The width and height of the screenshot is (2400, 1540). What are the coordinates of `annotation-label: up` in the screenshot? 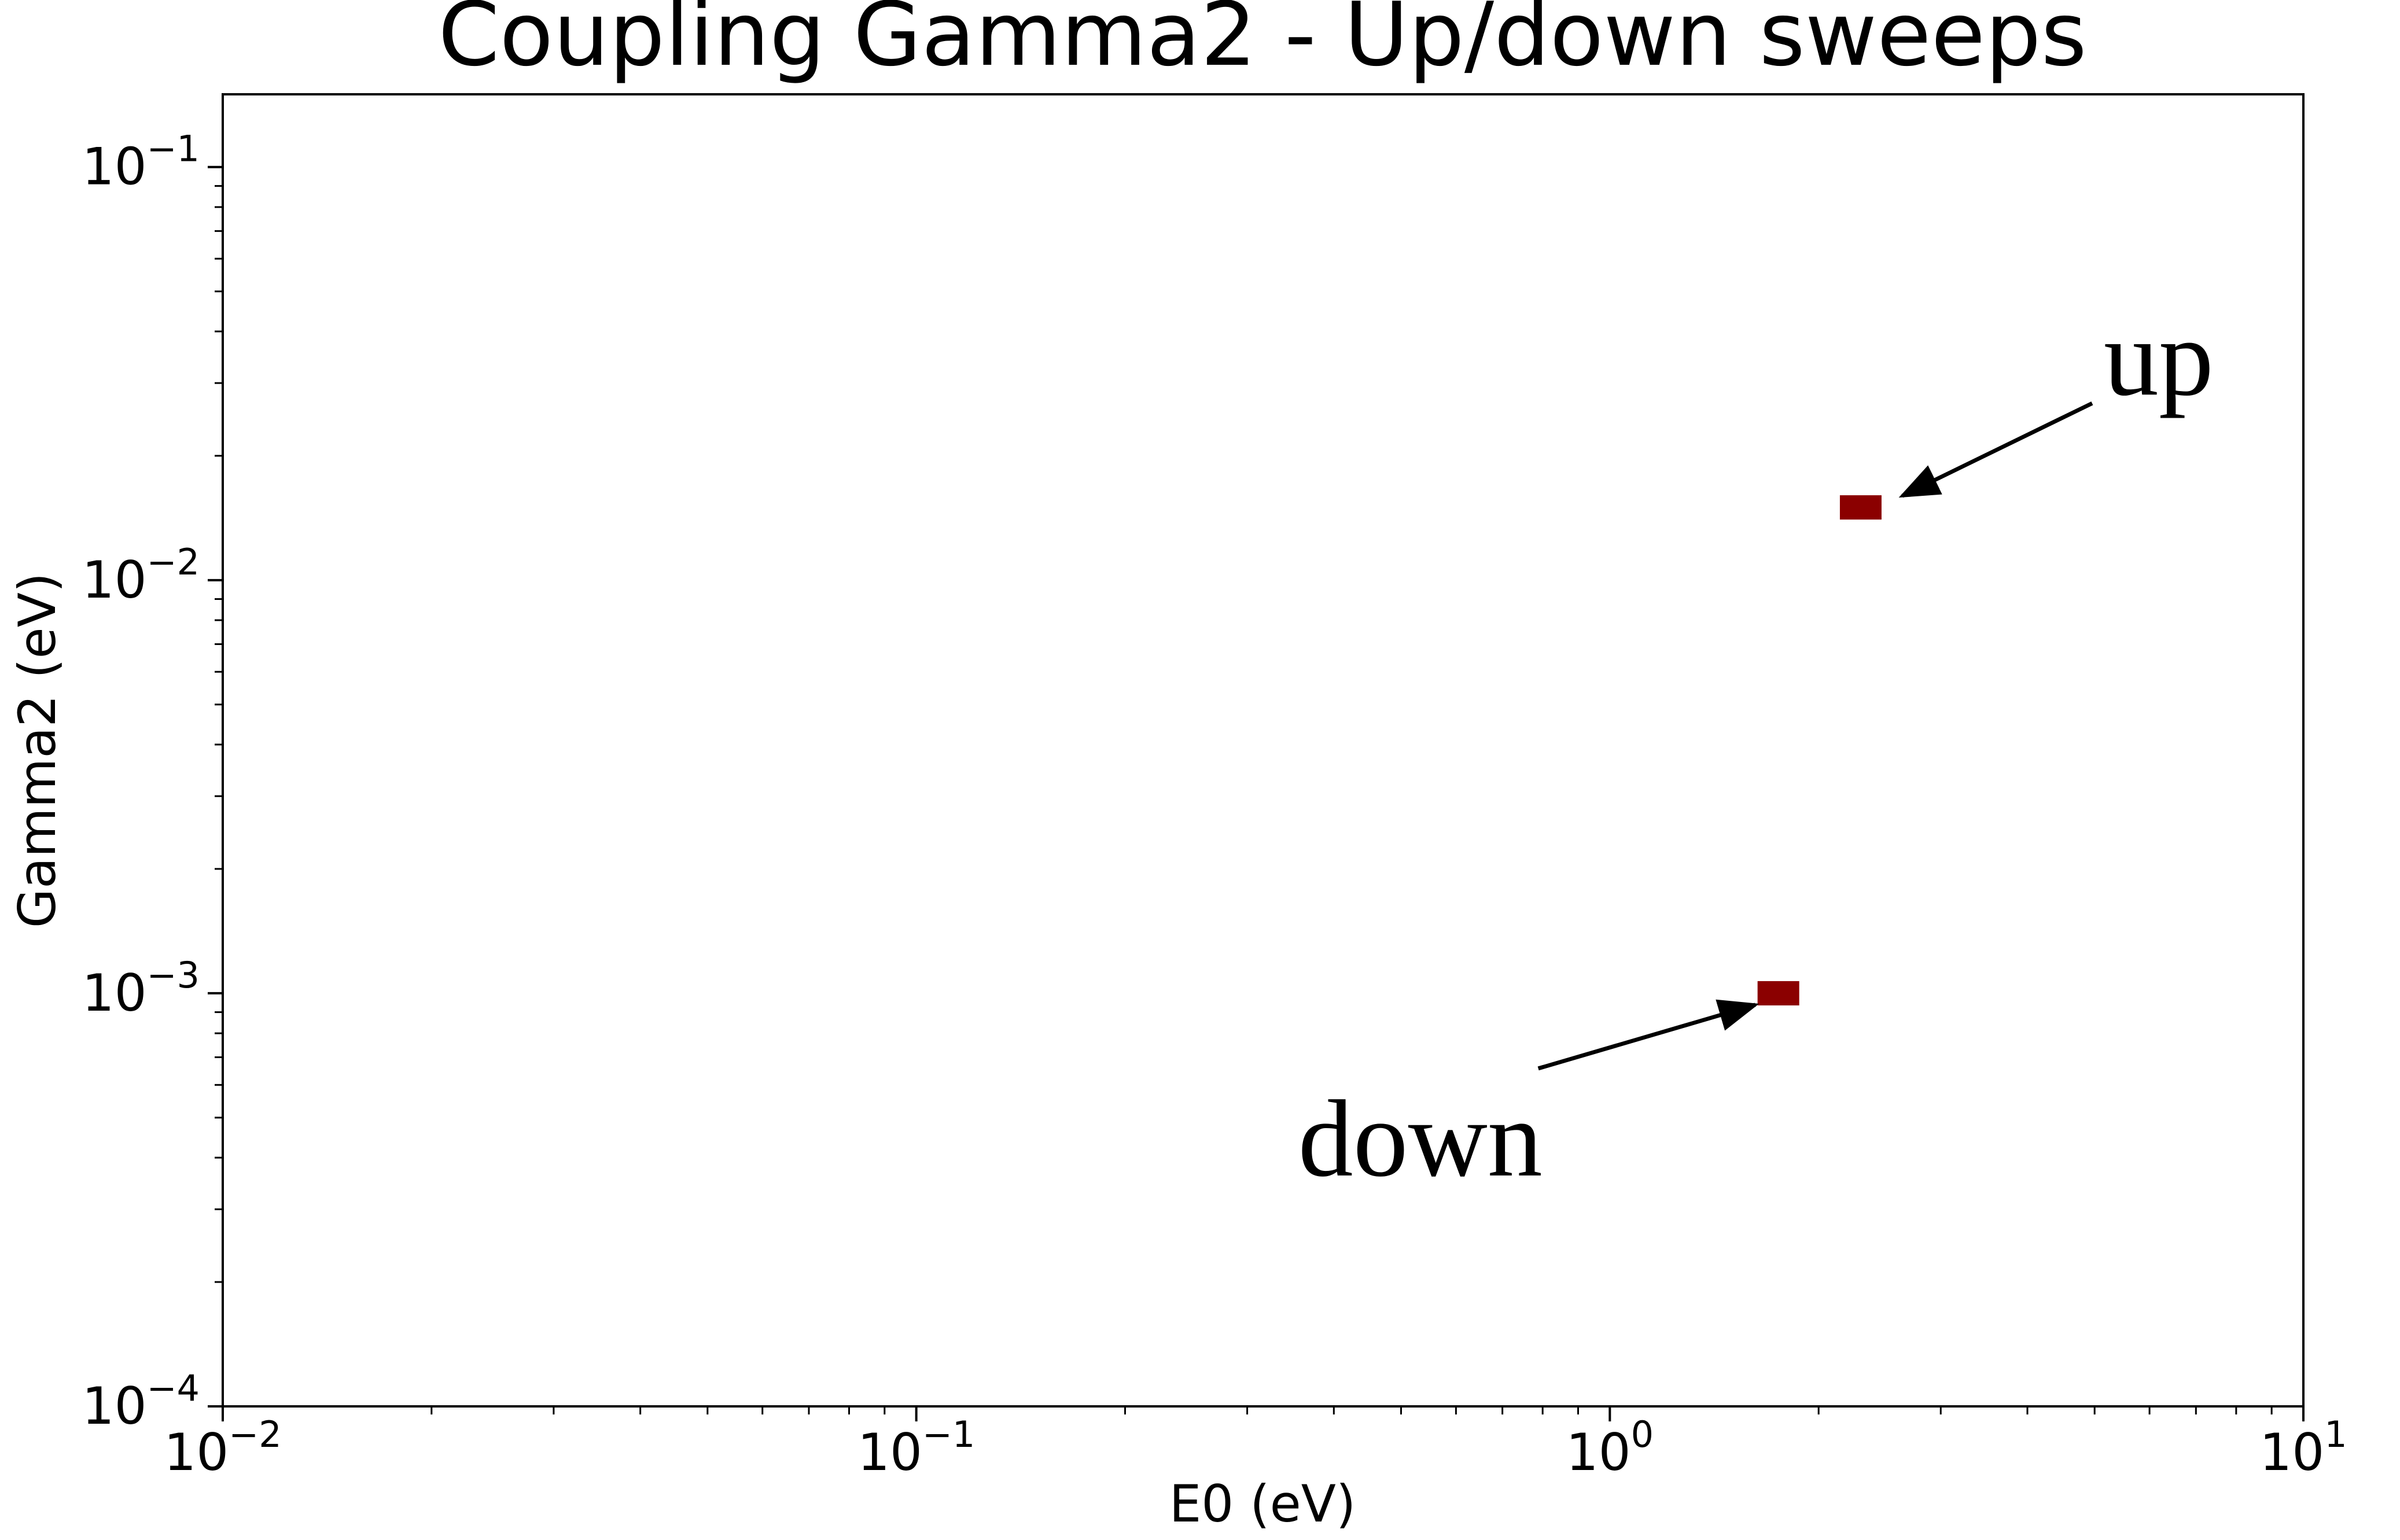 It's located at (2159, 358).